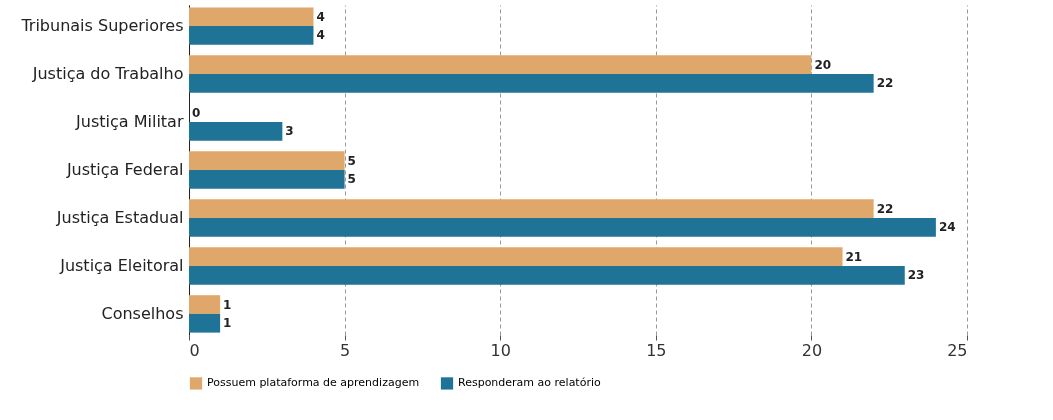  I want to click on x-tick-label: 5, so click(345, 350).